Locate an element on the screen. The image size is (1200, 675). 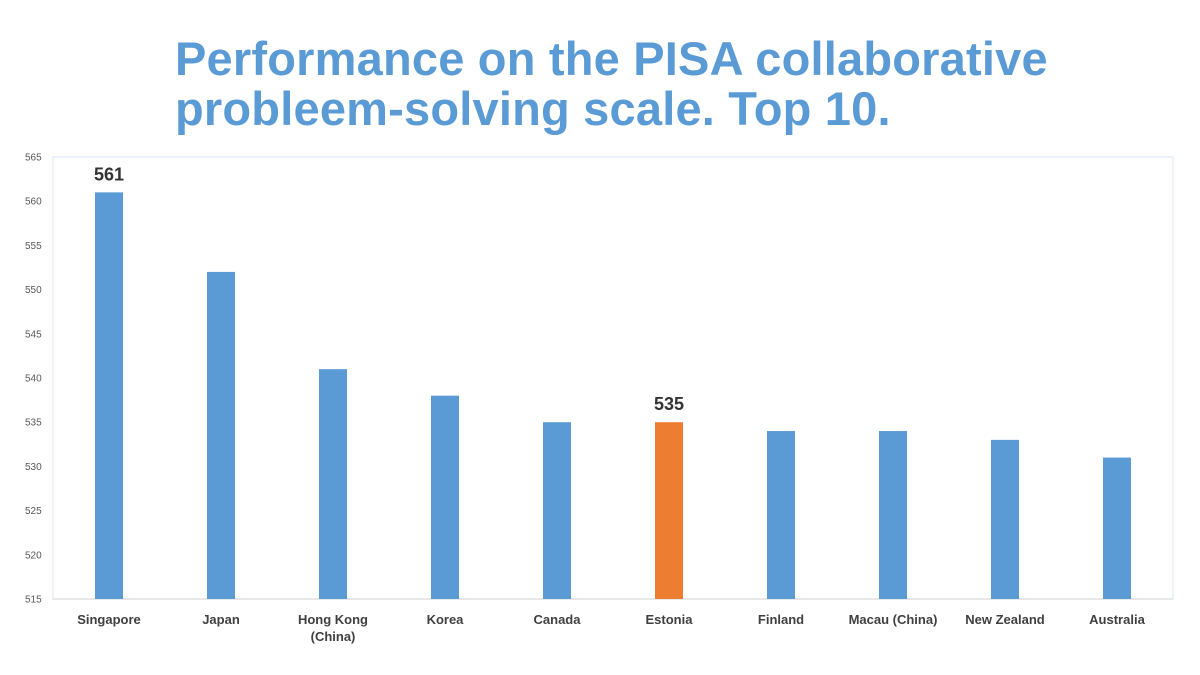
y-tick-label: 555 is located at coordinates (33, 246).